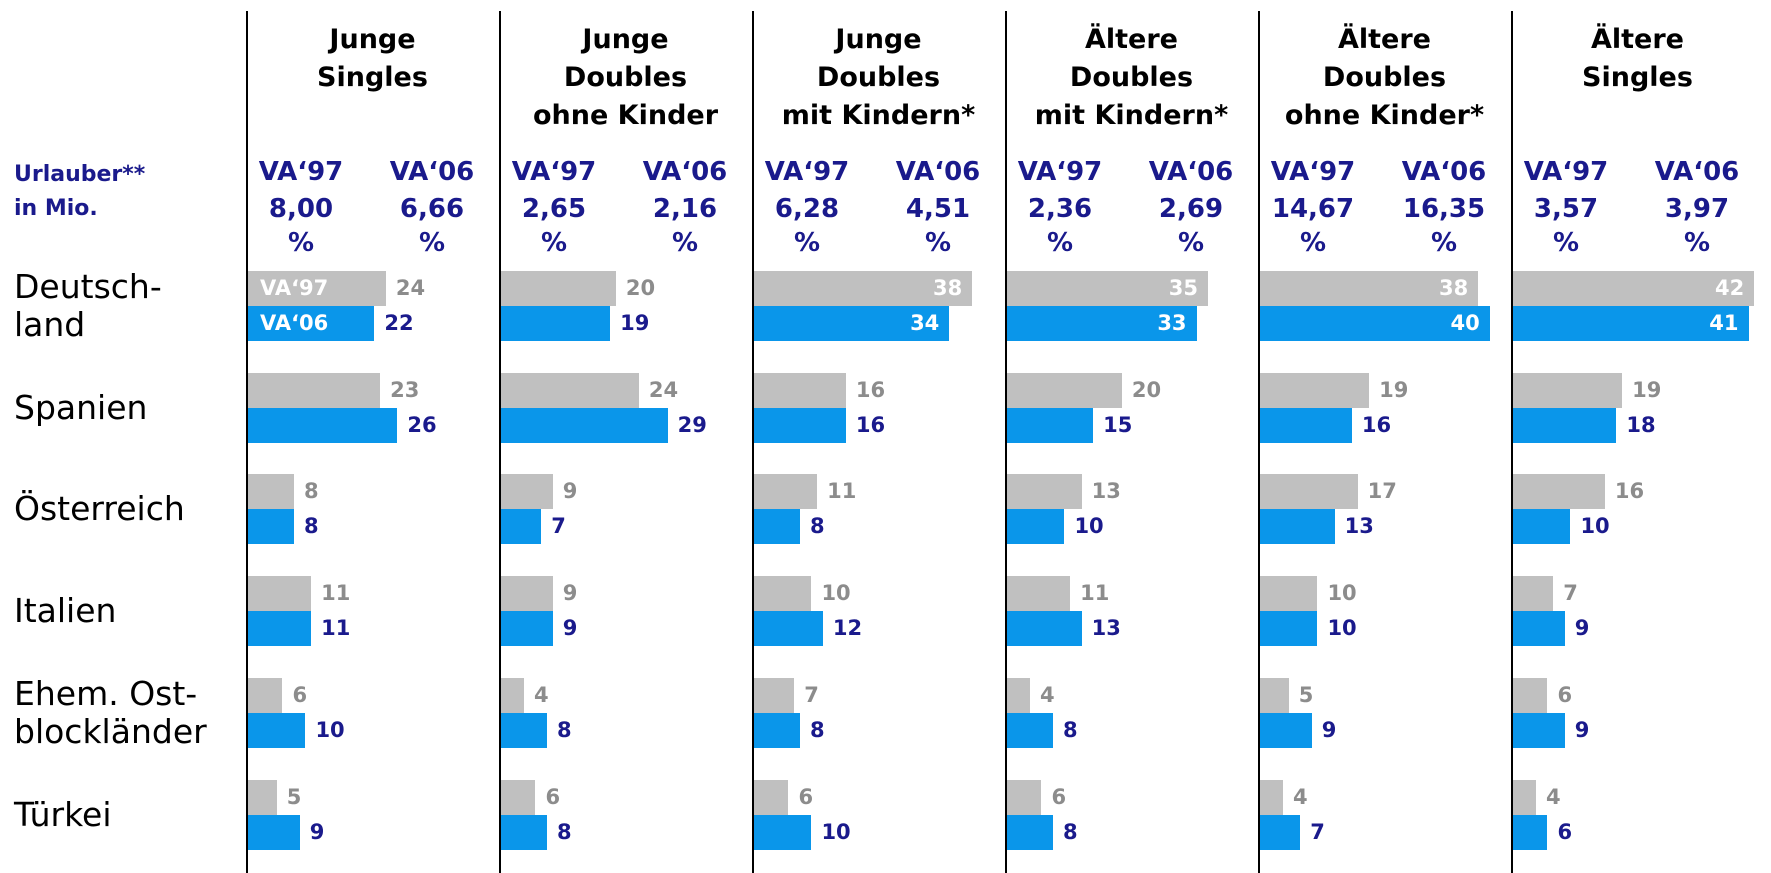  Describe the element at coordinates (1697, 226) in the screenshot. I see `series-total: 3,97 %` at that location.